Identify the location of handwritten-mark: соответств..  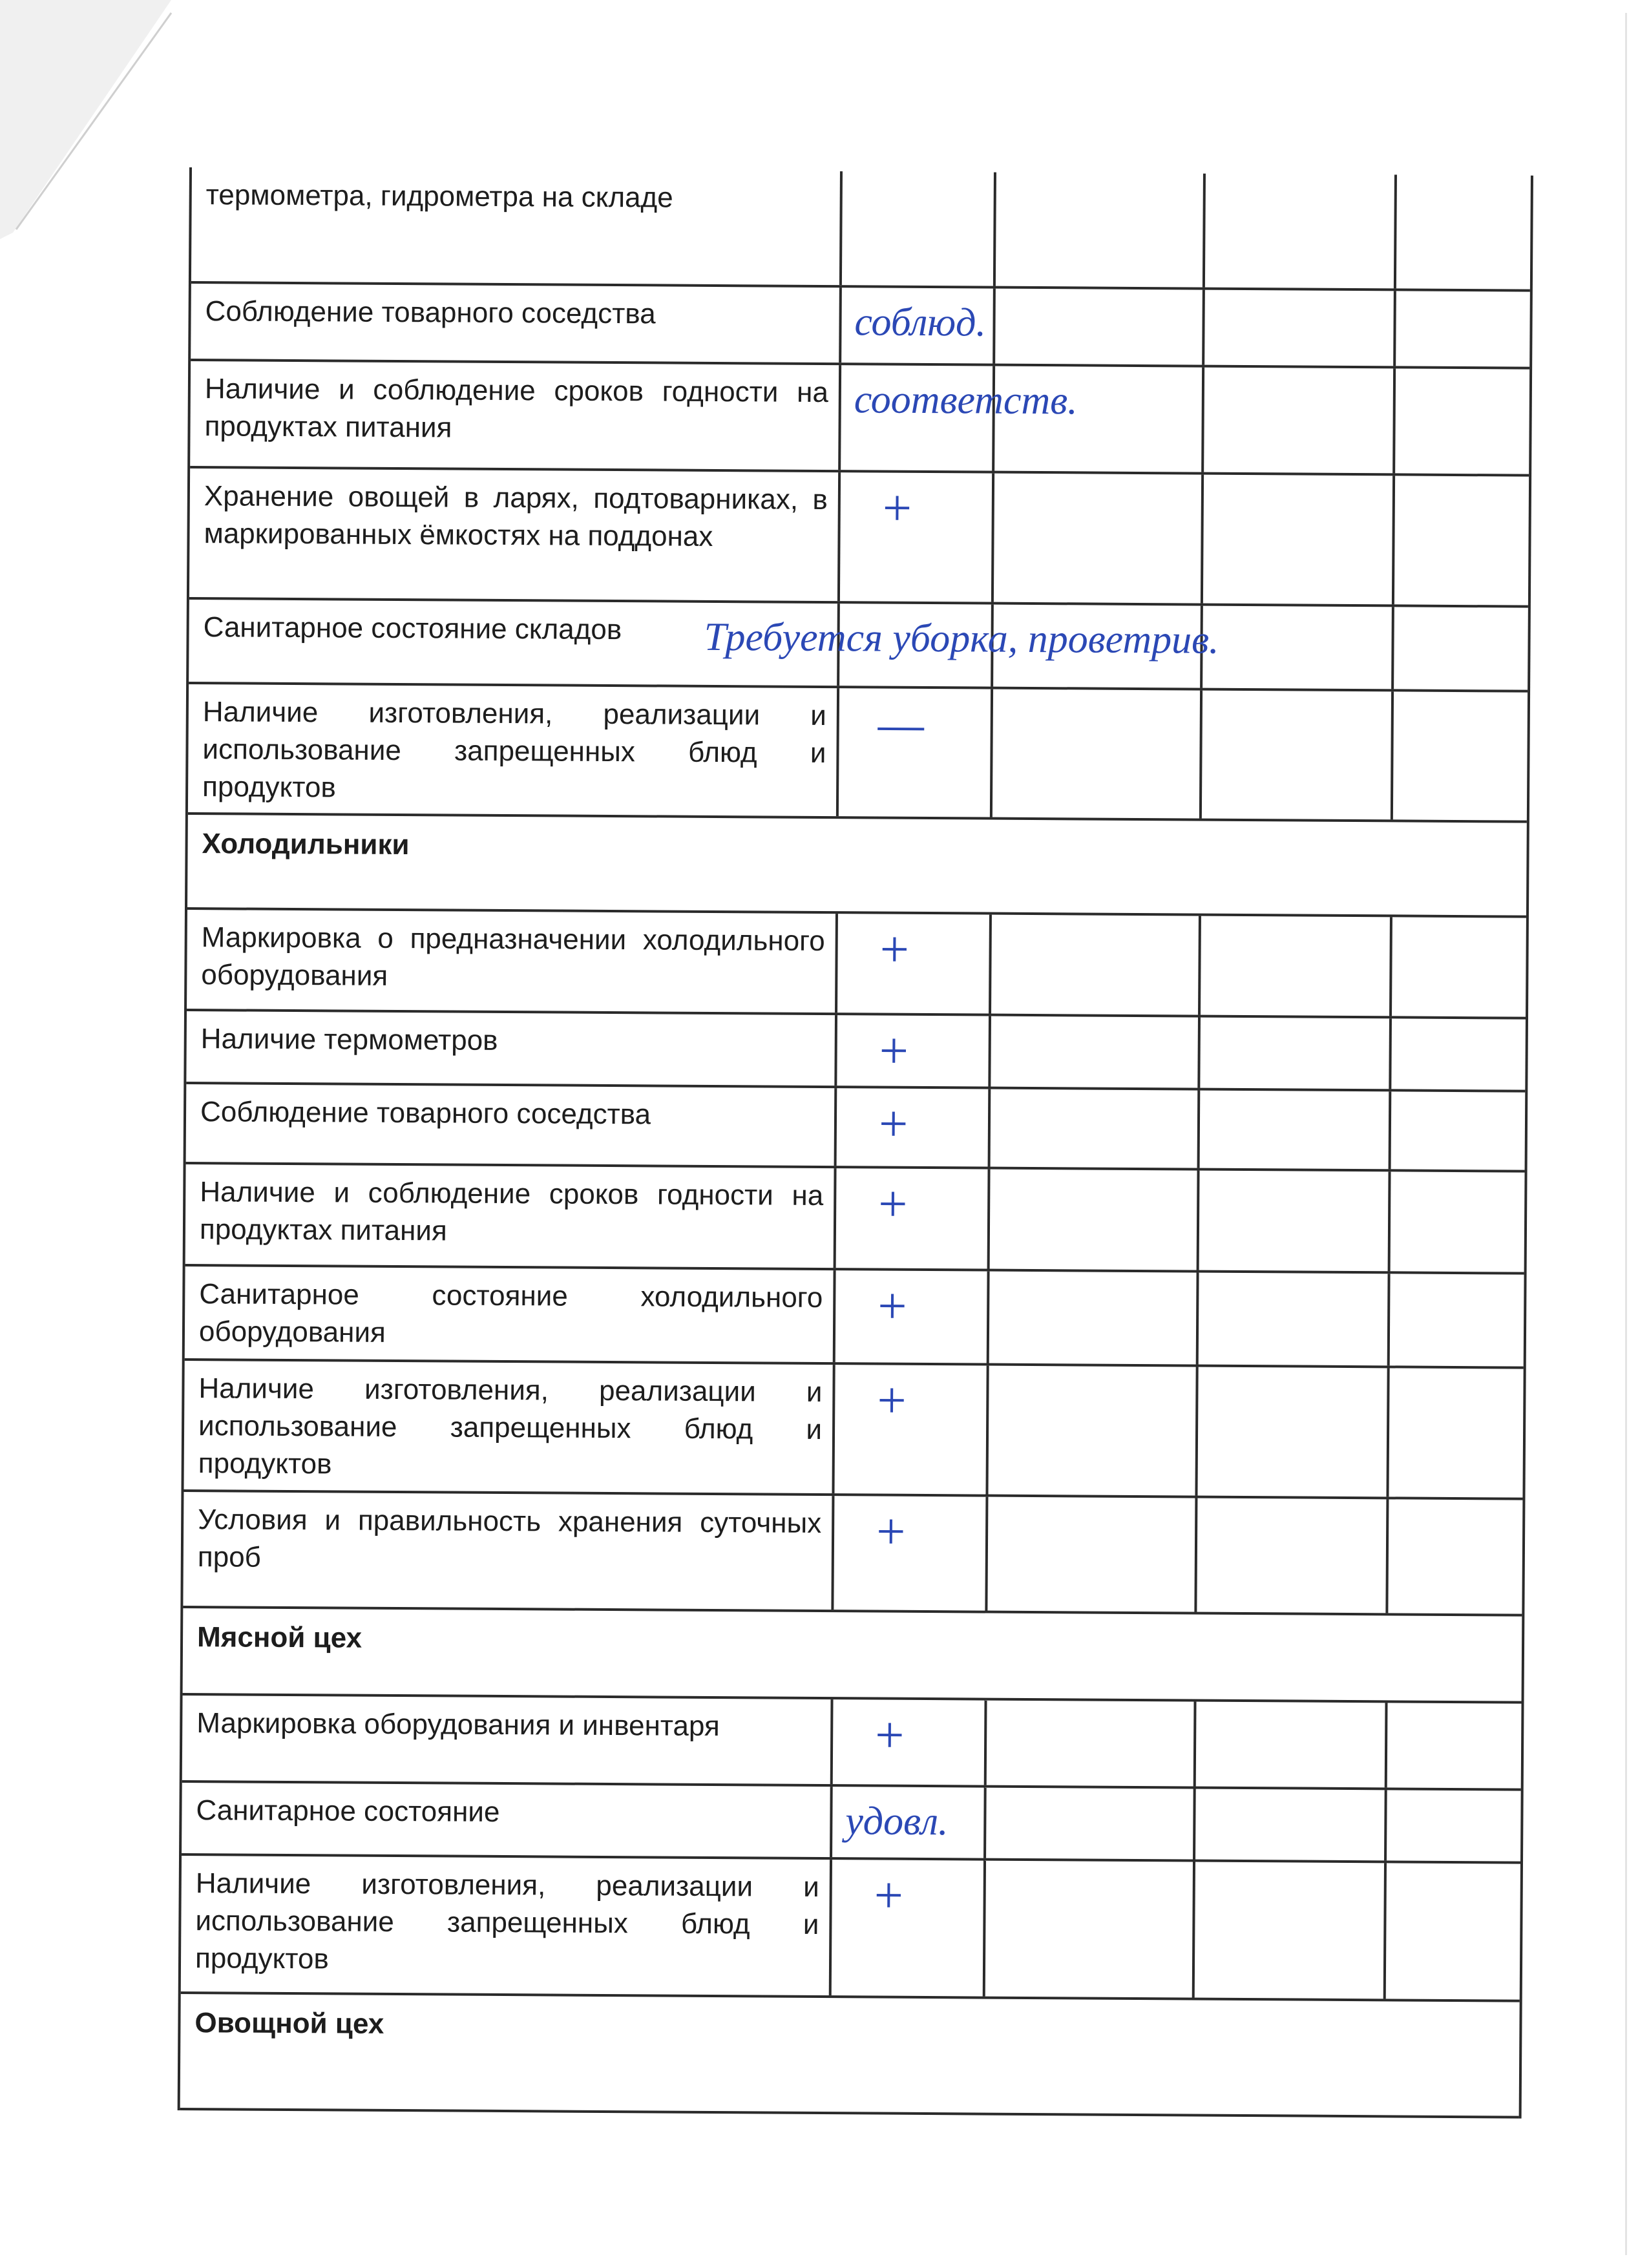
(966, 400).